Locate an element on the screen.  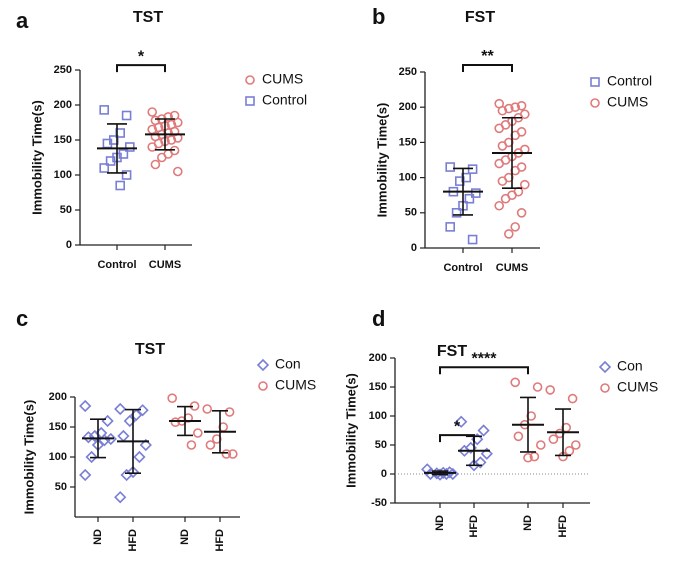
panel-label: c is located at coordinates (22, 318).